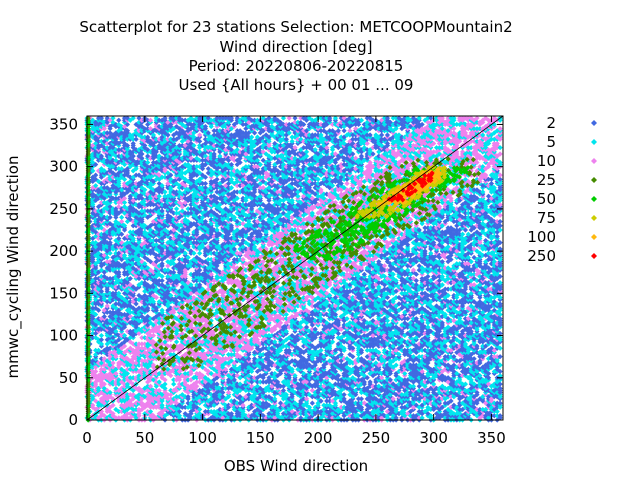 The image size is (640, 480). Describe the element at coordinates (296, 66) in the screenshot. I see `title-line-3: Period: 20220806-20220815` at that location.